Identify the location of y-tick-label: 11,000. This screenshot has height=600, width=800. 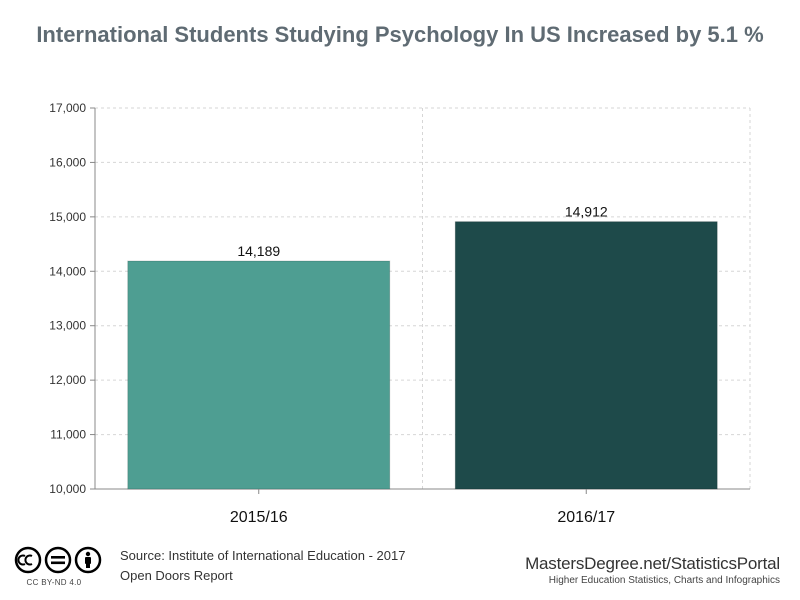
(68, 435).